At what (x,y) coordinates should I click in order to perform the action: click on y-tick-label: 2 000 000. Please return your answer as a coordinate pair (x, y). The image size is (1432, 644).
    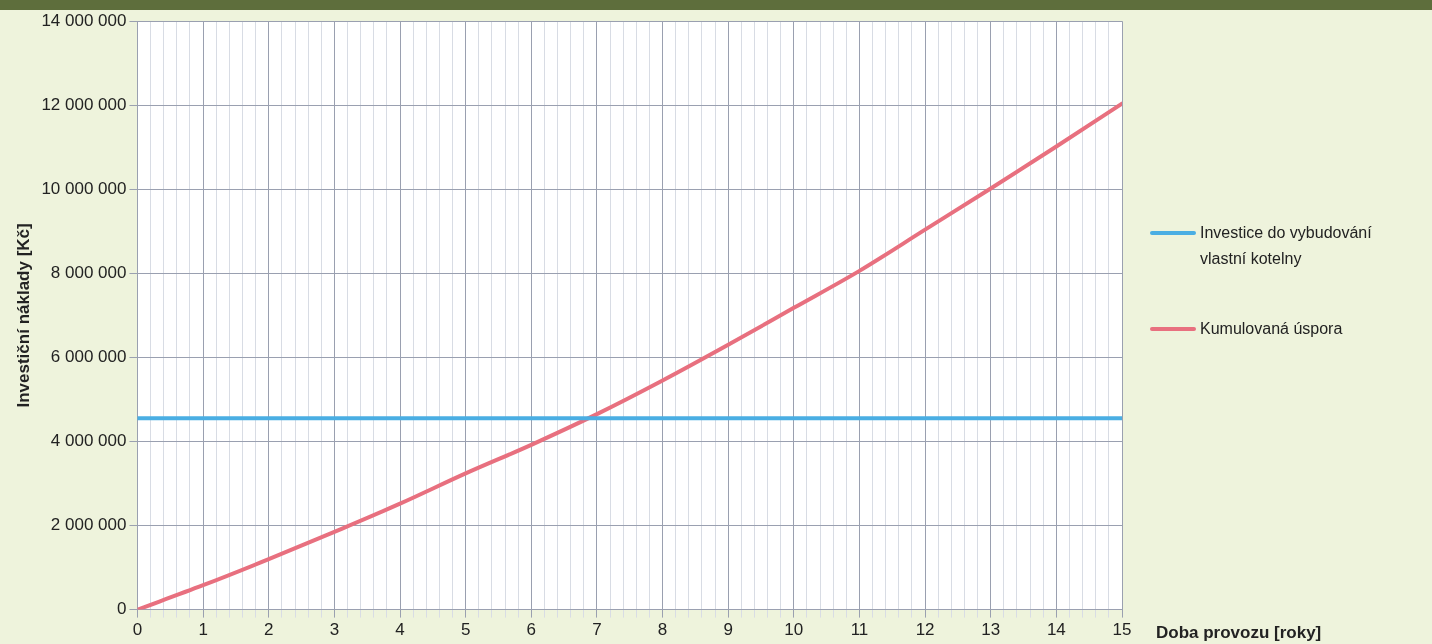
    Looking at the image, I should click on (88, 525).